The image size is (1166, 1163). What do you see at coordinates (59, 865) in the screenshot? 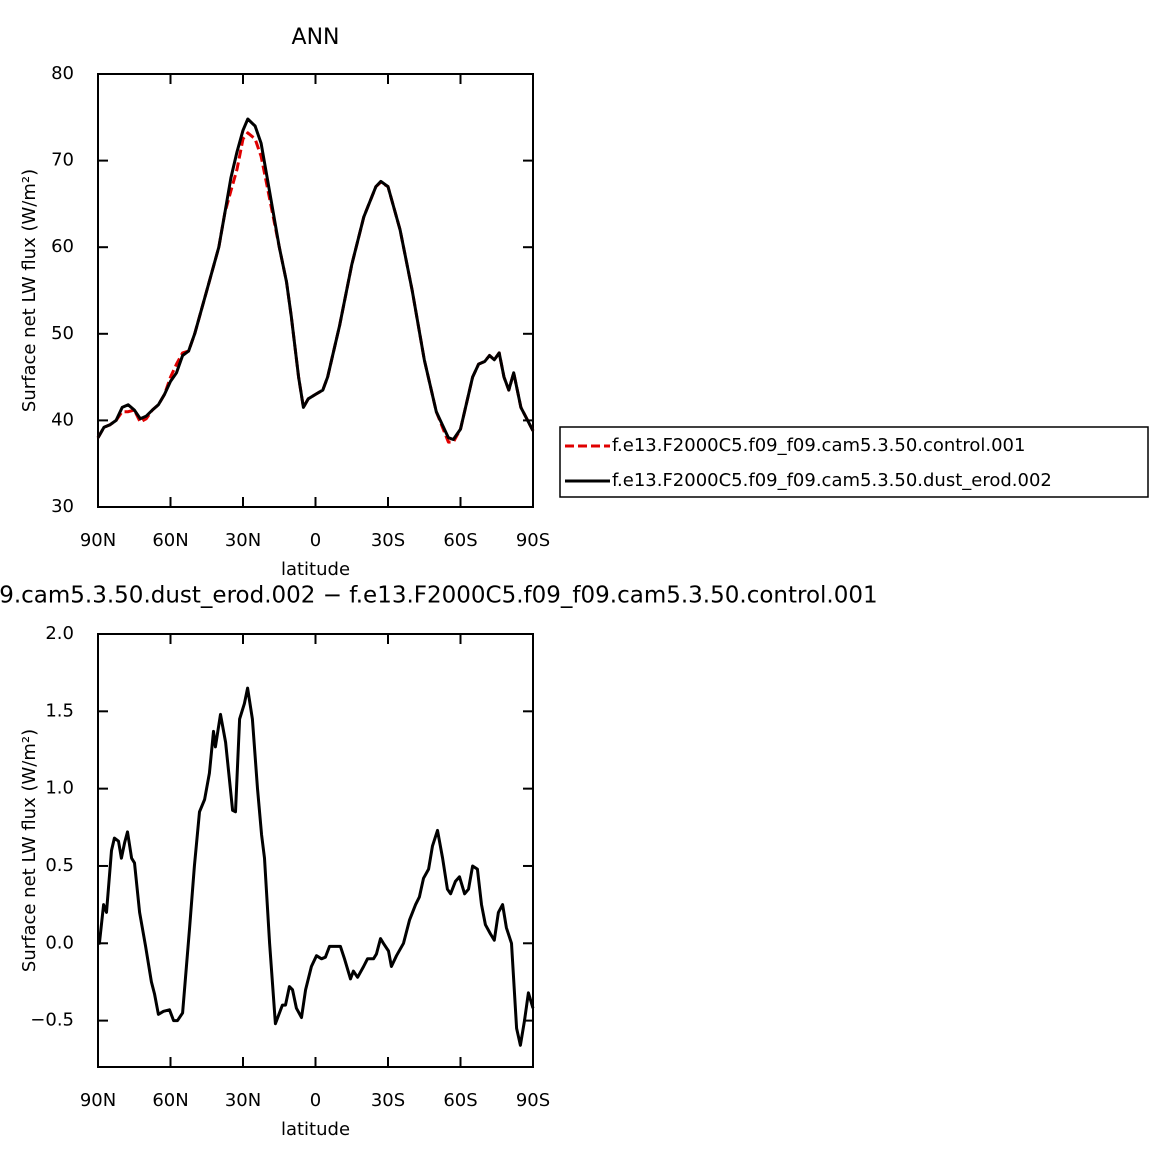
I see `y-tick-label: 0.5` at bounding box center [59, 865].